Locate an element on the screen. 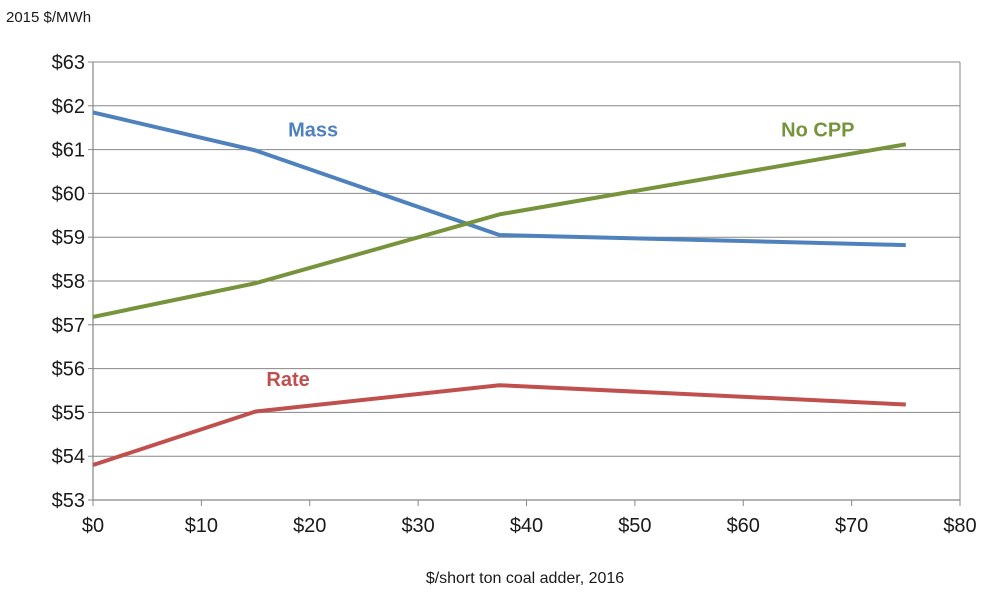  y-tick-label: $56 is located at coordinates (68, 370).